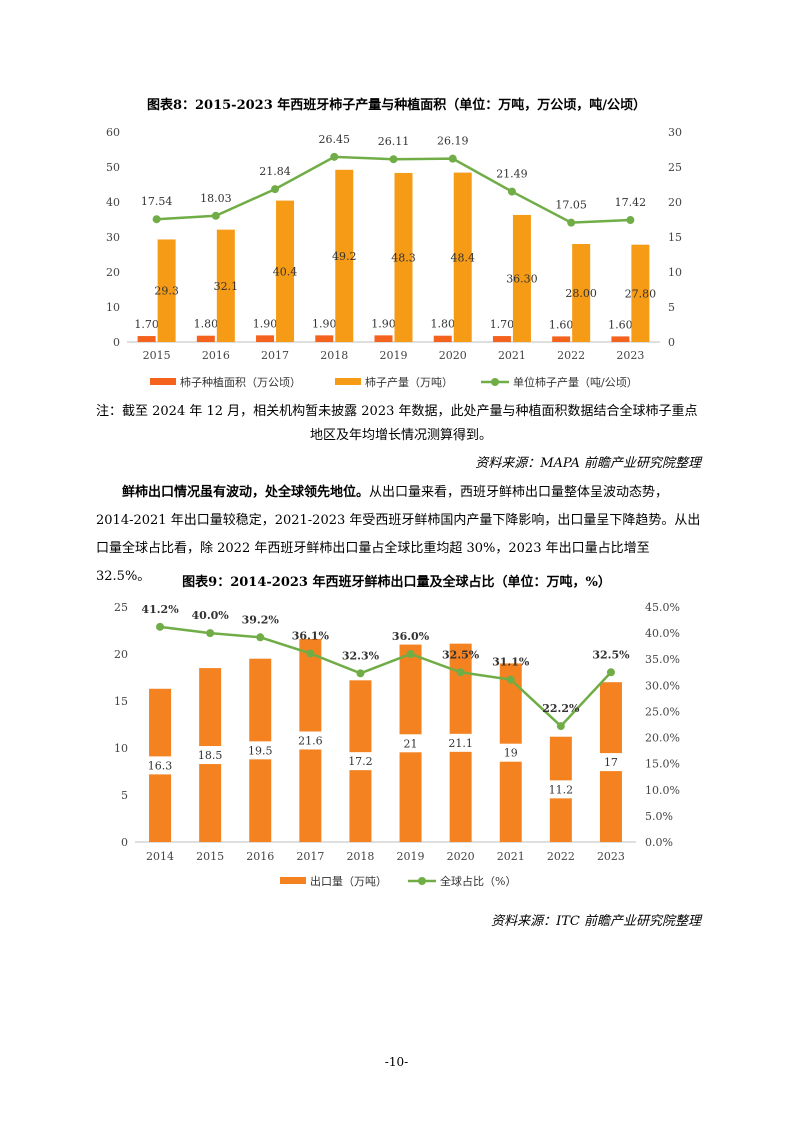 The image size is (793, 1122). Describe the element at coordinates (113, 307) in the screenshot. I see `y-left-tick-label: 10` at that location.